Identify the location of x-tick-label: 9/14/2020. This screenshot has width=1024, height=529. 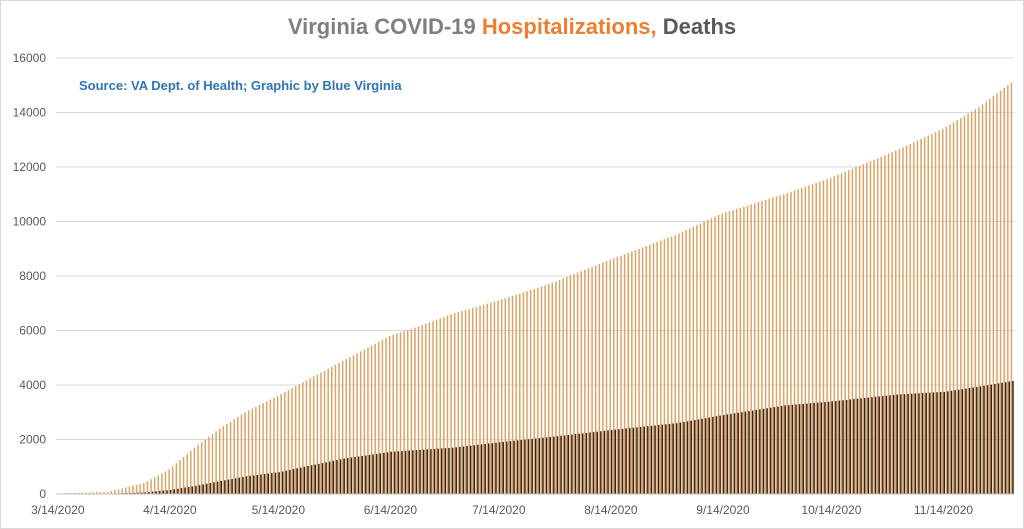
(723, 510).